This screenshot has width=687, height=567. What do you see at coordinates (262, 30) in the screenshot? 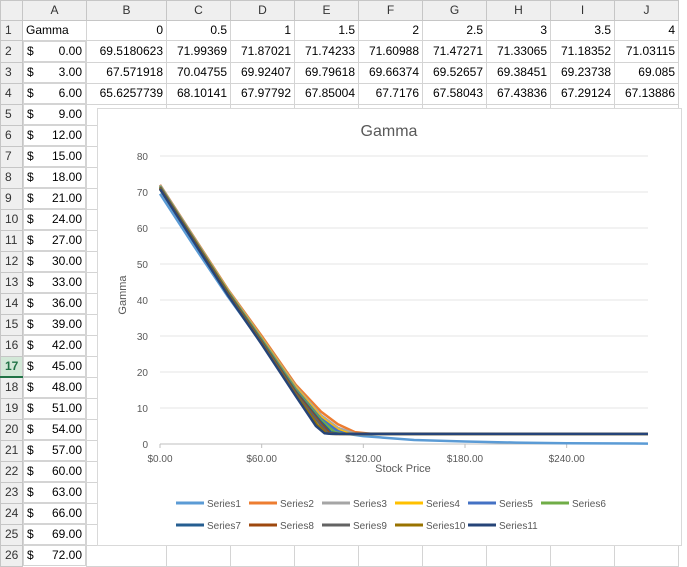
I see `cell-d: 1` at bounding box center [262, 30].